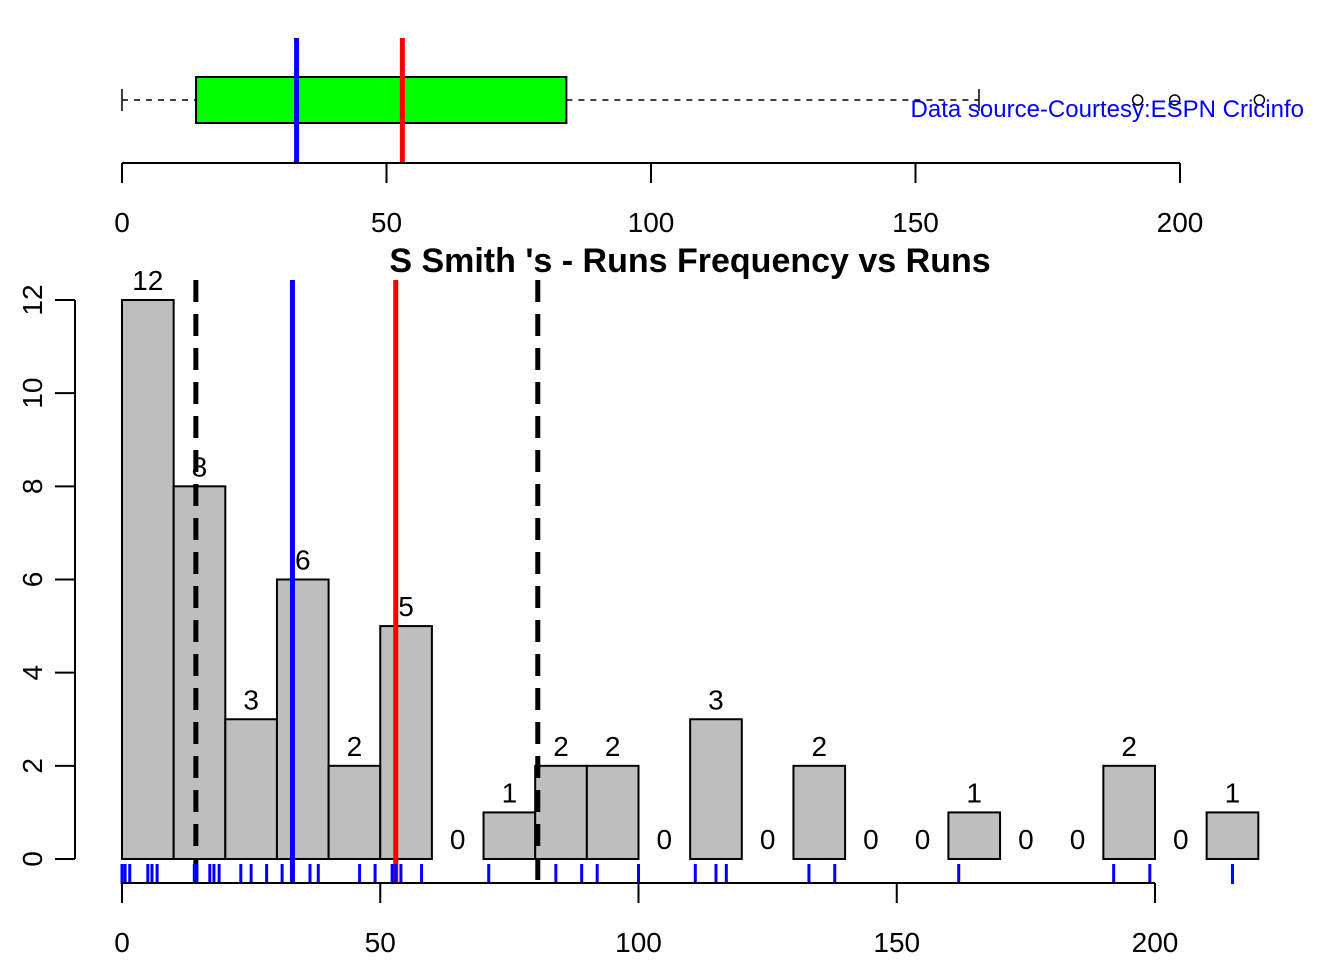 The width and height of the screenshot is (1344, 965). What do you see at coordinates (32, 487) in the screenshot?
I see `y-tick-label: 8` at bounding box center [32, 487].